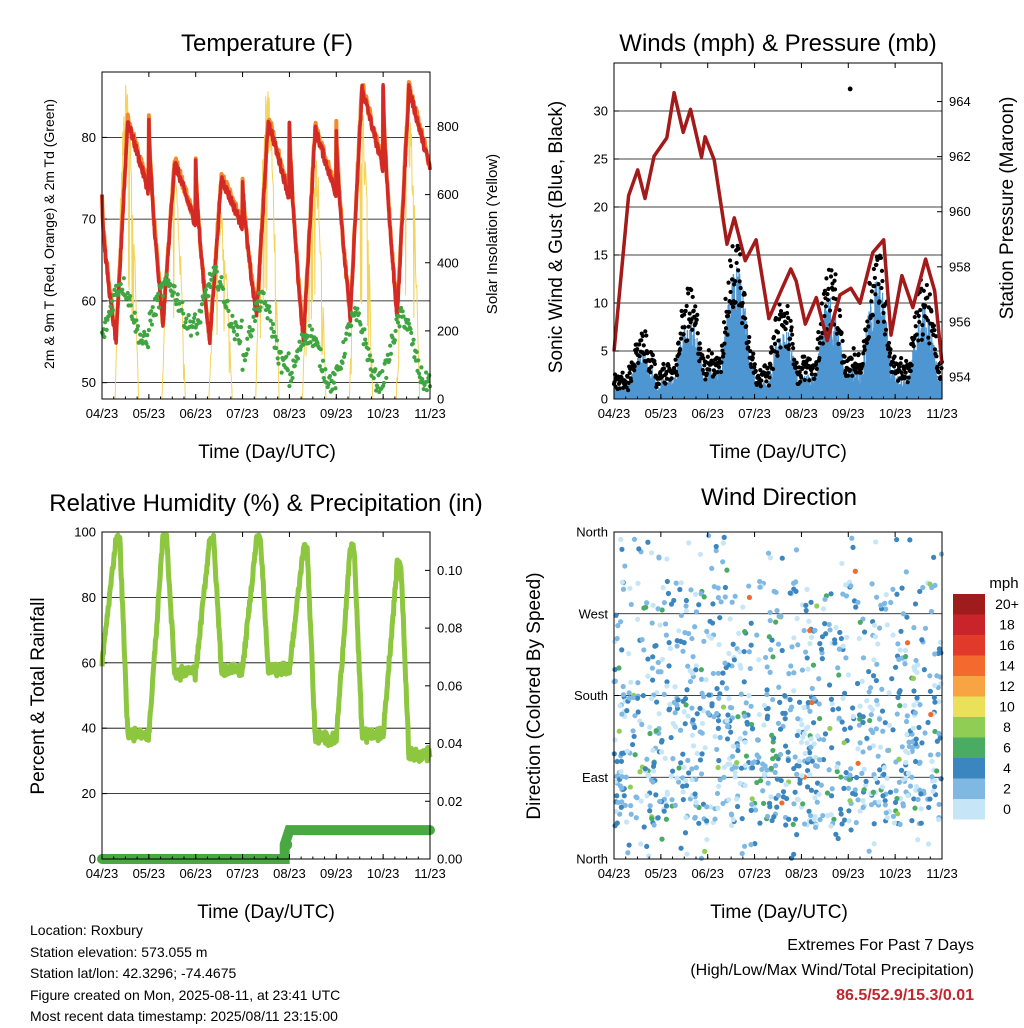  What do you see at coordinates (595, 777) in the screenshot?
I see `dir-ytick-label: East` at bounding box center [595, 777].